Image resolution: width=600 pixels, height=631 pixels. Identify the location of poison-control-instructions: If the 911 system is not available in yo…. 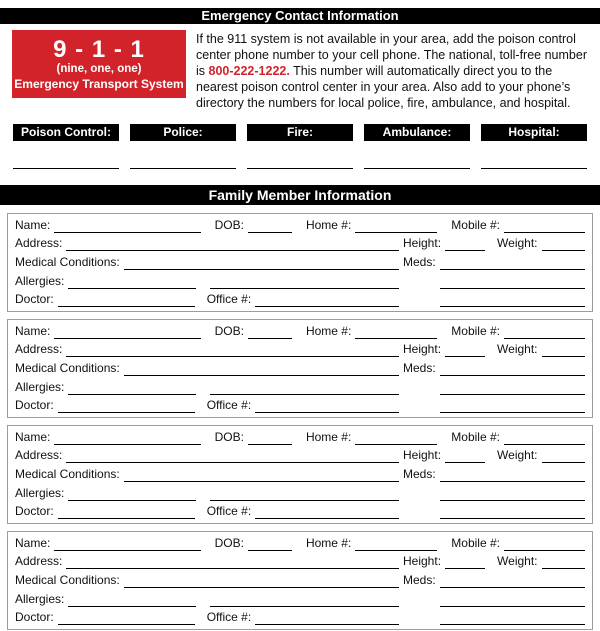
(392, 70).